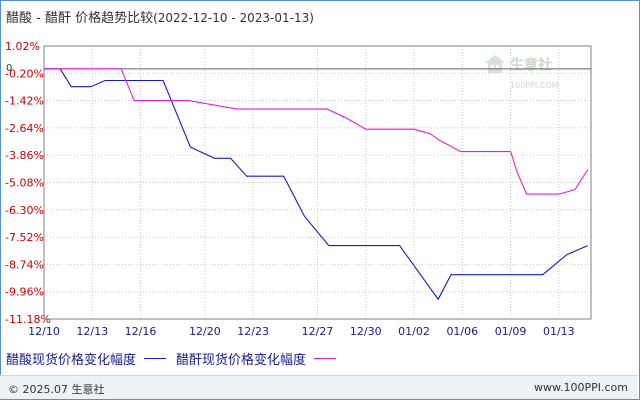 The width and height of the screenshot is (640, 400). I want to click on chart-legend: 醋酸现货价格变化幅度 醋酐现货价格变化幅度, so click(176, 358).